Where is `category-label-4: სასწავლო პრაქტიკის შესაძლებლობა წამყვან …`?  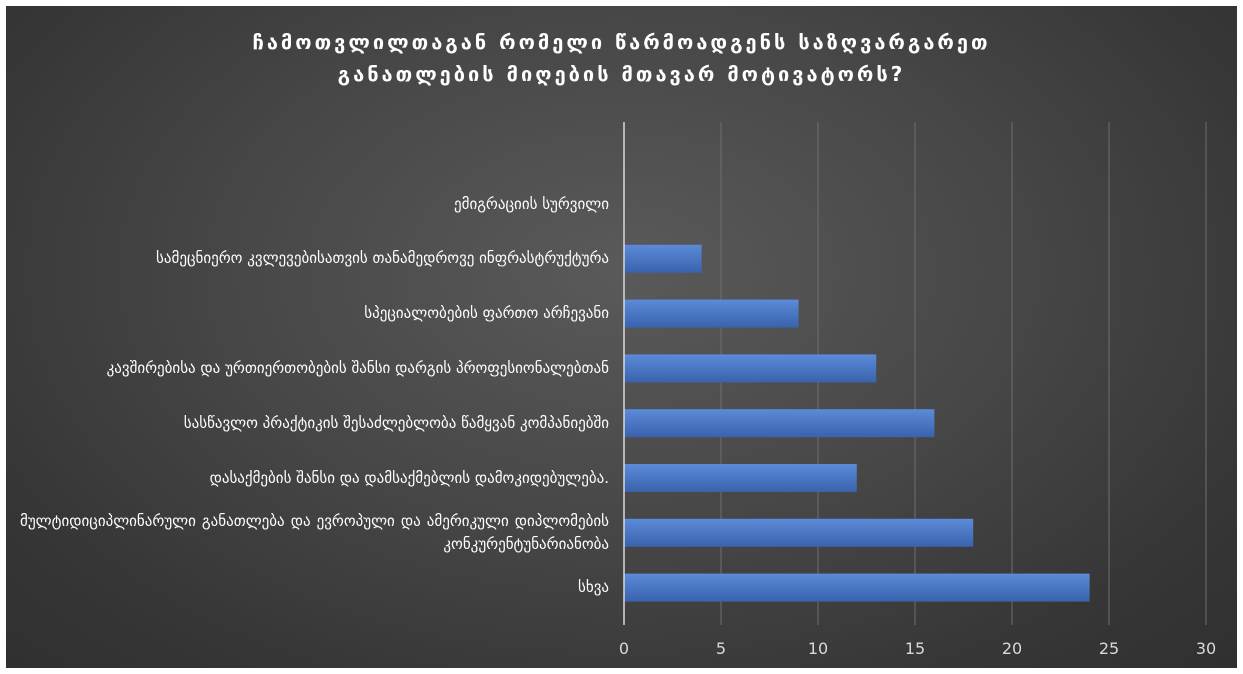 category-label-4: სასწავლო პრაქტიკის შესაძლებლობა წამყვან … is located at coordinates (396, 422).